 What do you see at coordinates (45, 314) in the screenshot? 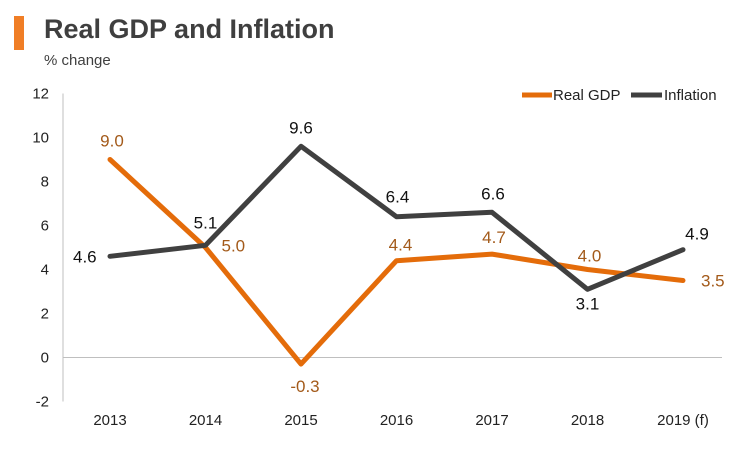
I see `y-tick-label: 2` at bounding box center [45, 314].